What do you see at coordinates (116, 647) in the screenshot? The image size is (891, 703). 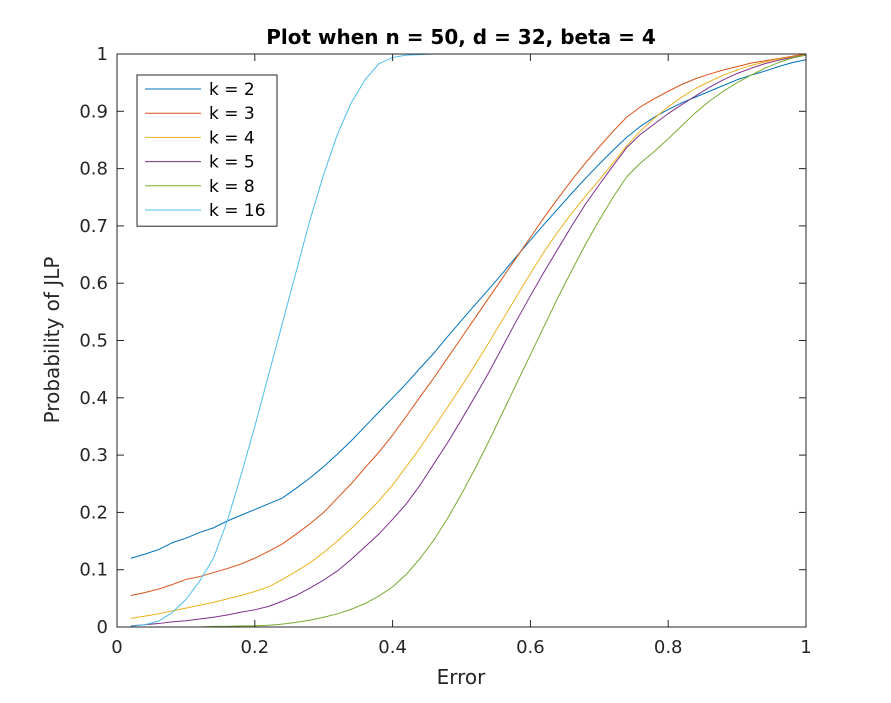 I see `x-tick-label: 0` at bounding box center [116, 647].